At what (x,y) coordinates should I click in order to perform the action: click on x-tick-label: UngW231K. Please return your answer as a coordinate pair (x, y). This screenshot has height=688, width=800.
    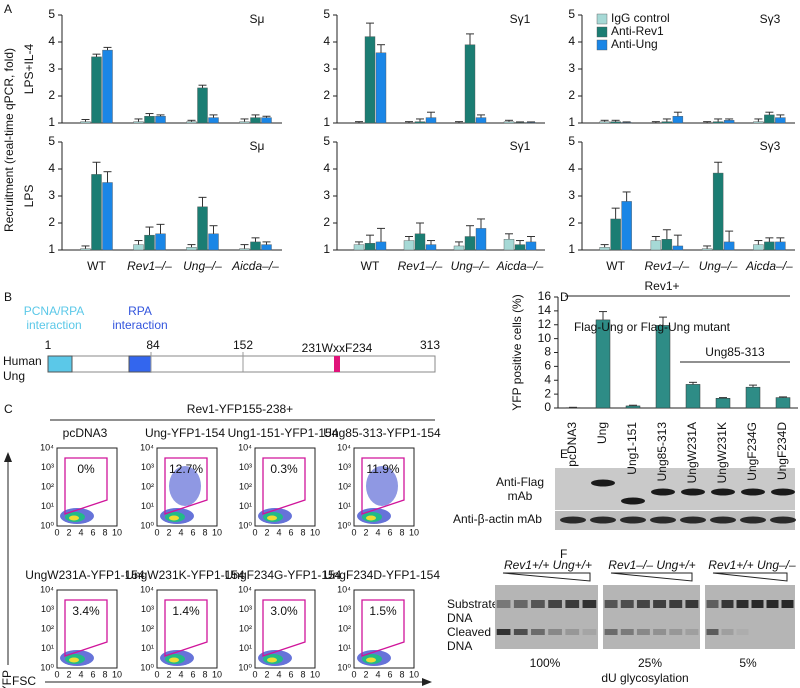
    Looking at the image, I should click on (722, 452).